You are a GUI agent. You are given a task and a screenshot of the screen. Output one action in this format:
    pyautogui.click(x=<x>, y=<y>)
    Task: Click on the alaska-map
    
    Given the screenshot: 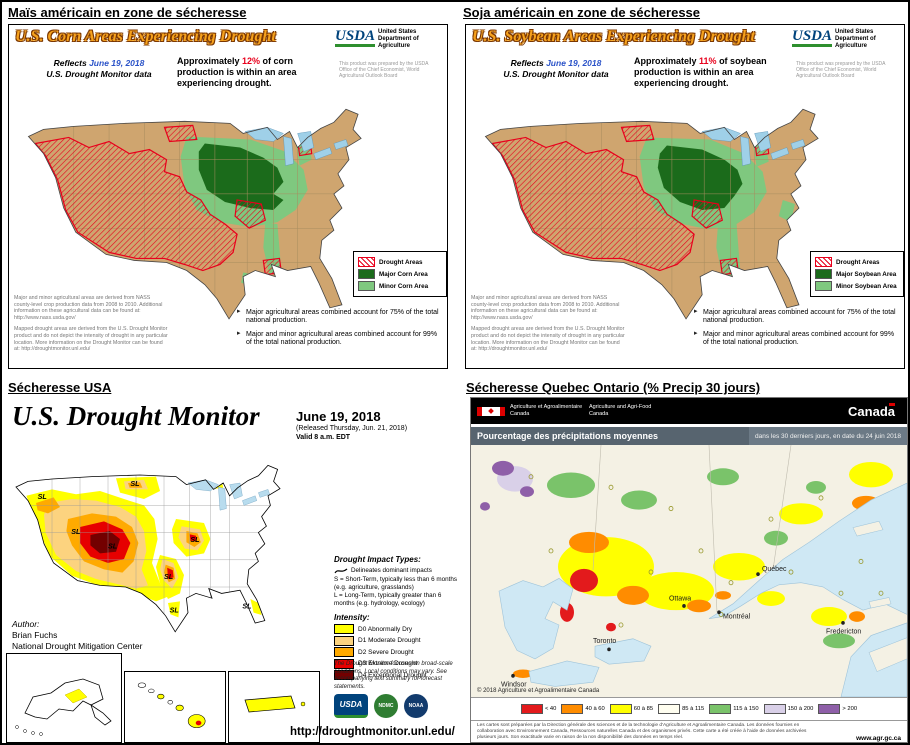 What is the action you would take?
    pyautogui.click(x=63, y=707)
    